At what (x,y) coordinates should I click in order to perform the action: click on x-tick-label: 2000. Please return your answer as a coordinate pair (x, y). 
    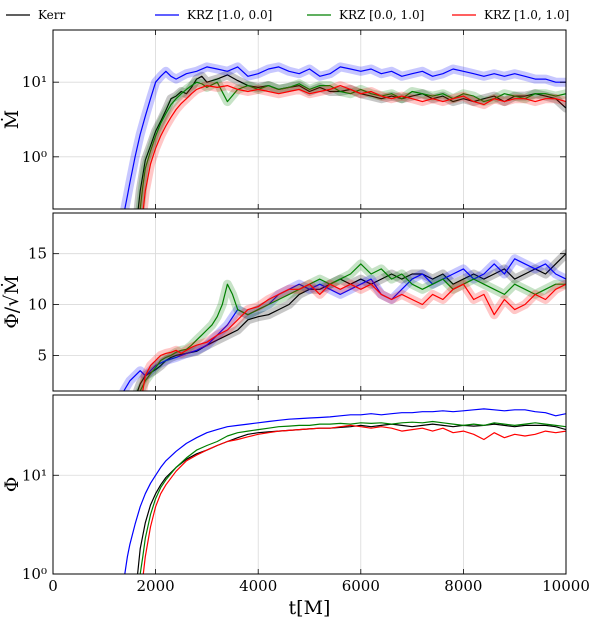
    Looking at the image, I should click on (156, 586).